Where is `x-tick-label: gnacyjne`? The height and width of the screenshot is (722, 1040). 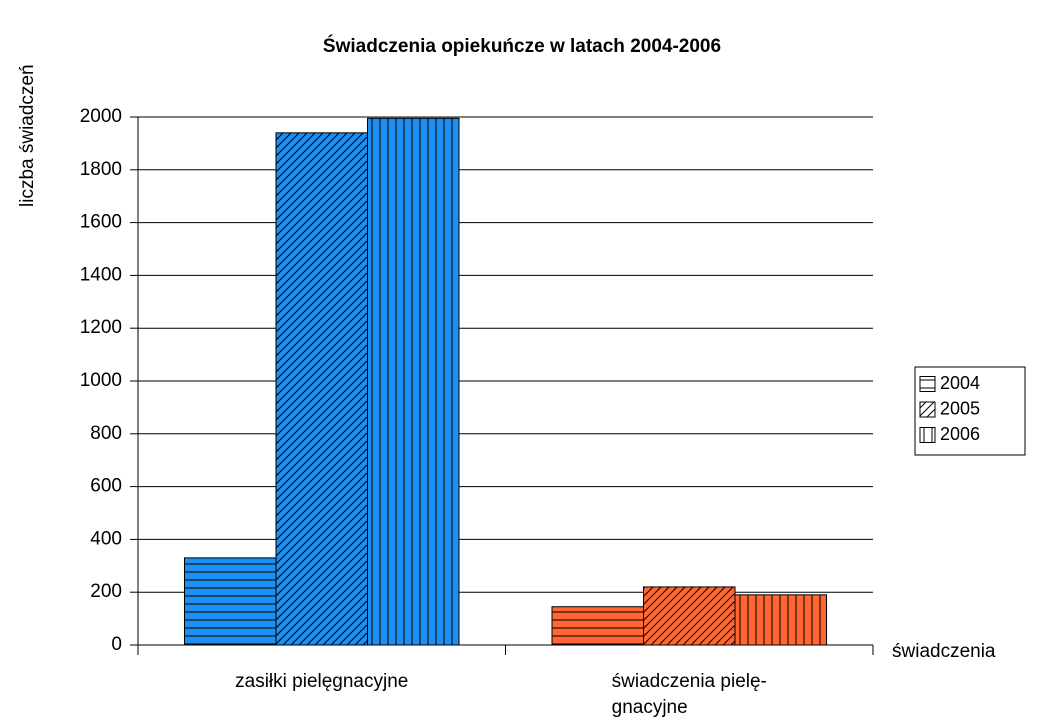 x-tick-label: gnacyjne is located at coordinates (650, 707).